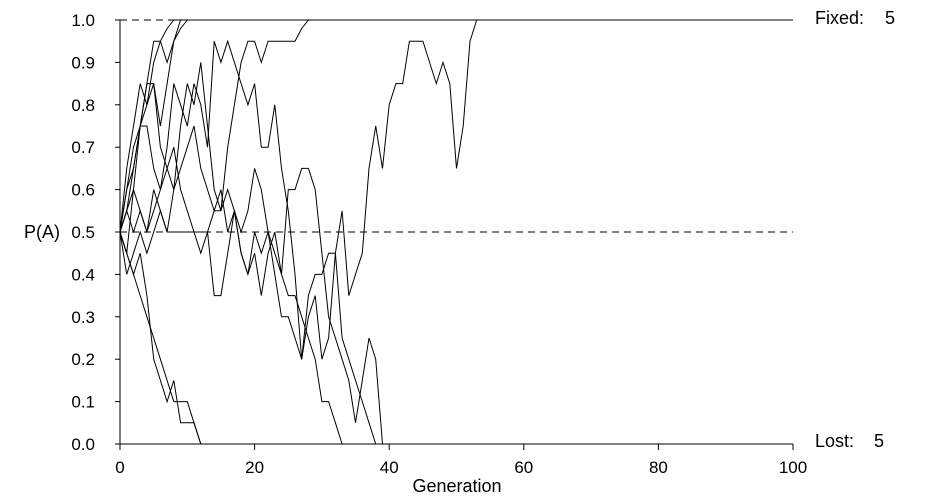  Describe the element at coordinates (83, 359) in the screenshot. I see `y-tick-label: 0.2` at that location.